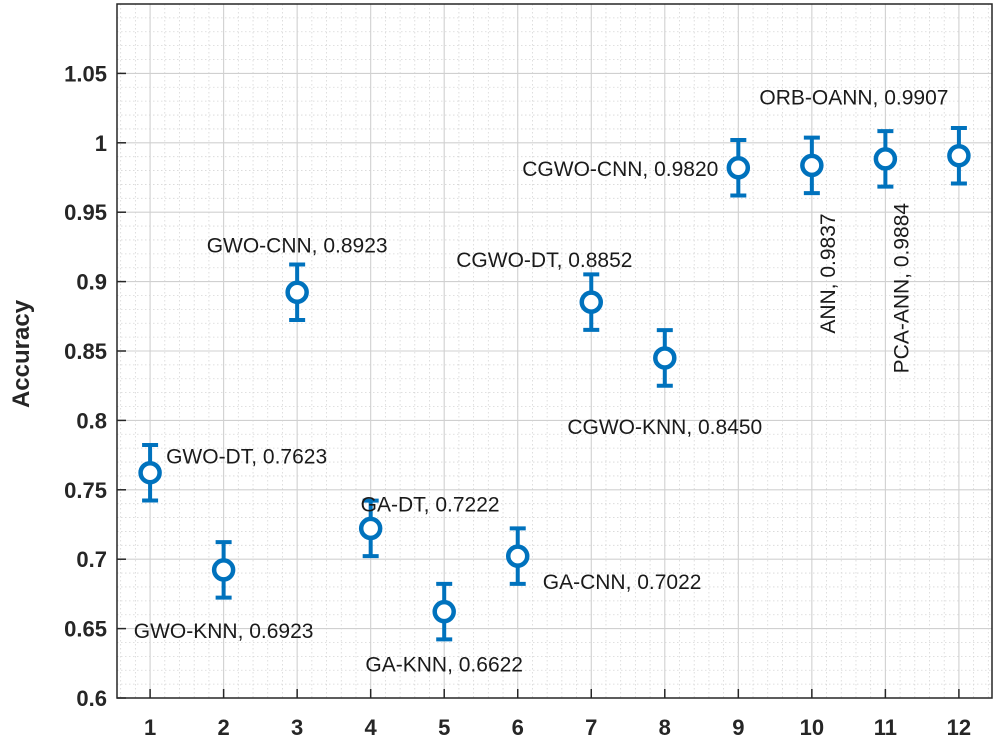 The image size is (1000, 750). Describe the element at coordinates (150, 727) in the screenshot. I see `x-tick-label: 1` at that location.